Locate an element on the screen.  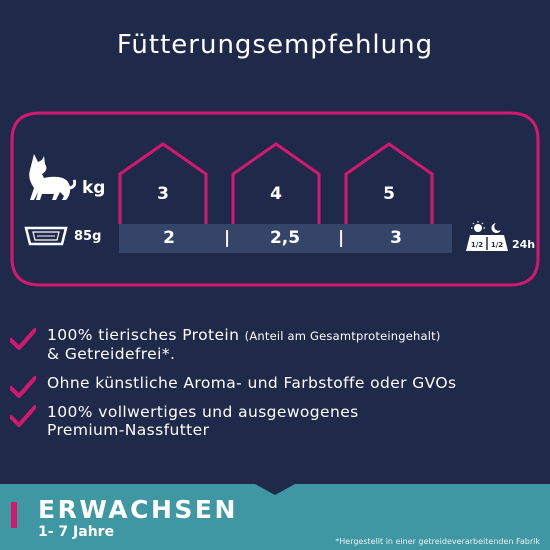
feature-main: 100% tierisches Protein is located at coordinates (143, 335).